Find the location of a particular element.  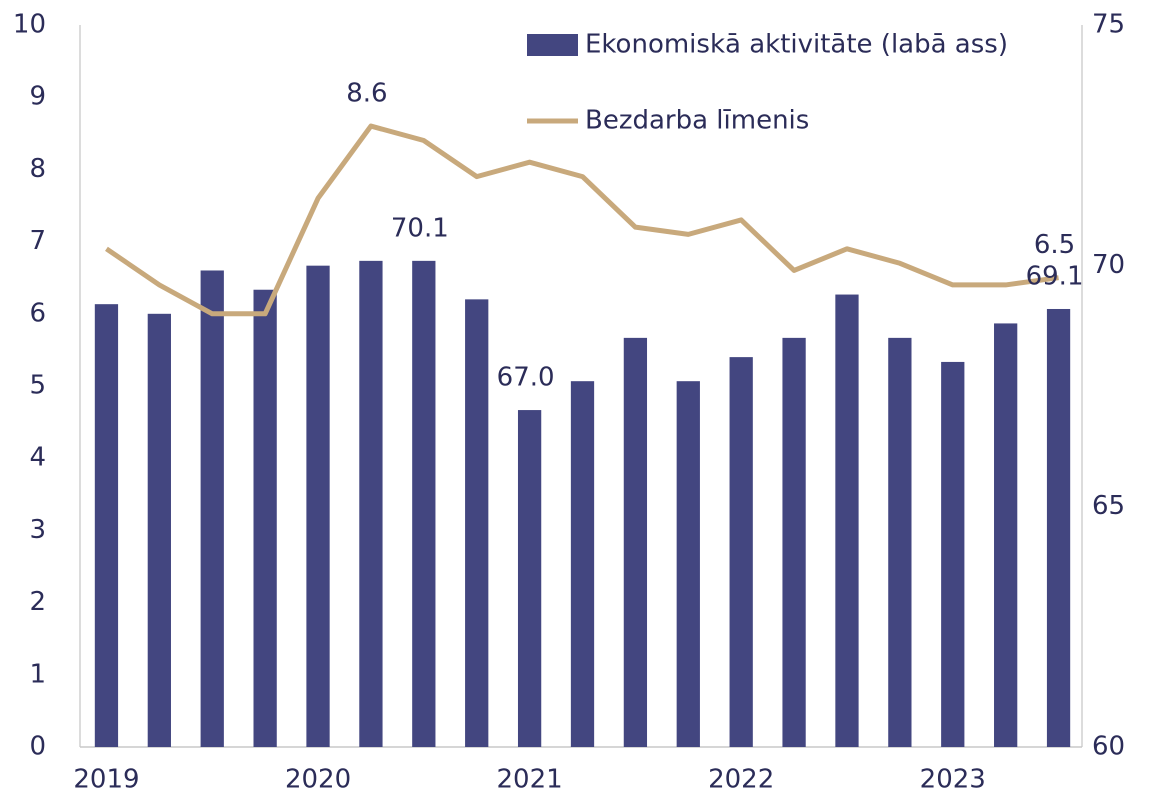

y2-tick-label: 75 is located at coordinates (1108, 25).